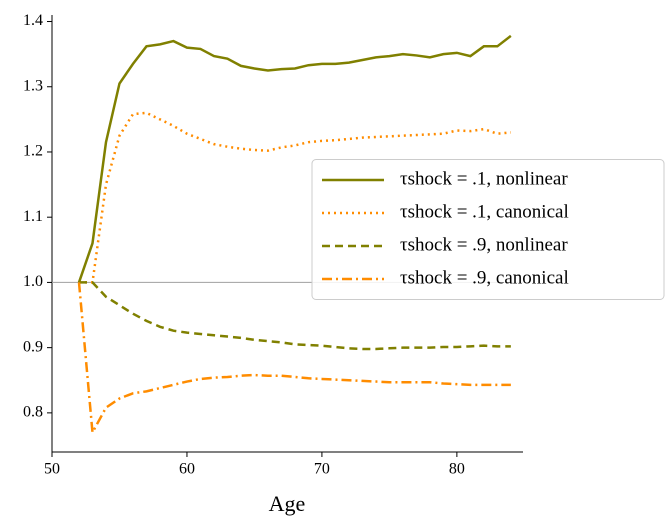  Describe the element at coordinates (322, 469) in the screenshot. I see `x-tick-label: 70` at that location.